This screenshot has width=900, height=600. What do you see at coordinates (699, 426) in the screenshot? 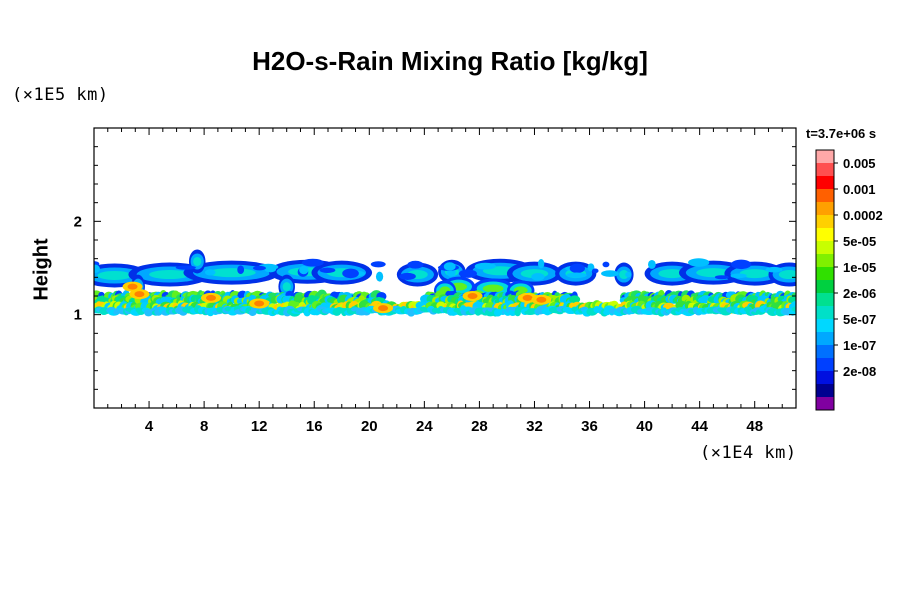
I see `x-tick-label: 44` at bounding box center [699, 426].